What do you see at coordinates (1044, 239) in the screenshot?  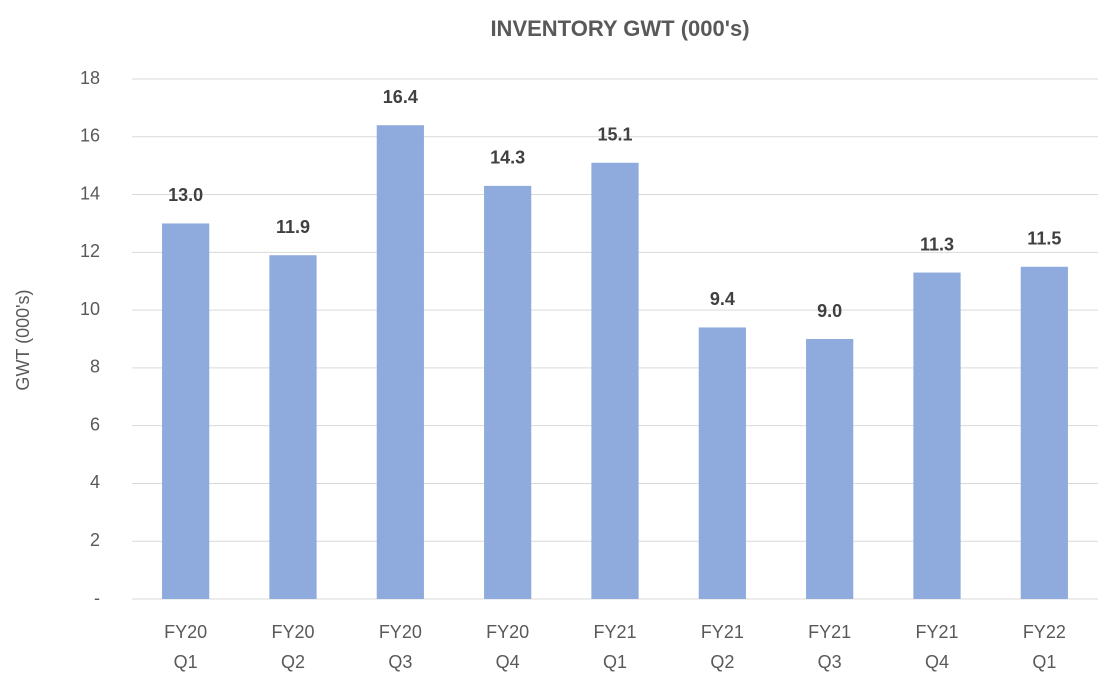 I see `data-label: 11.5` at bounding box center [1044, 239].